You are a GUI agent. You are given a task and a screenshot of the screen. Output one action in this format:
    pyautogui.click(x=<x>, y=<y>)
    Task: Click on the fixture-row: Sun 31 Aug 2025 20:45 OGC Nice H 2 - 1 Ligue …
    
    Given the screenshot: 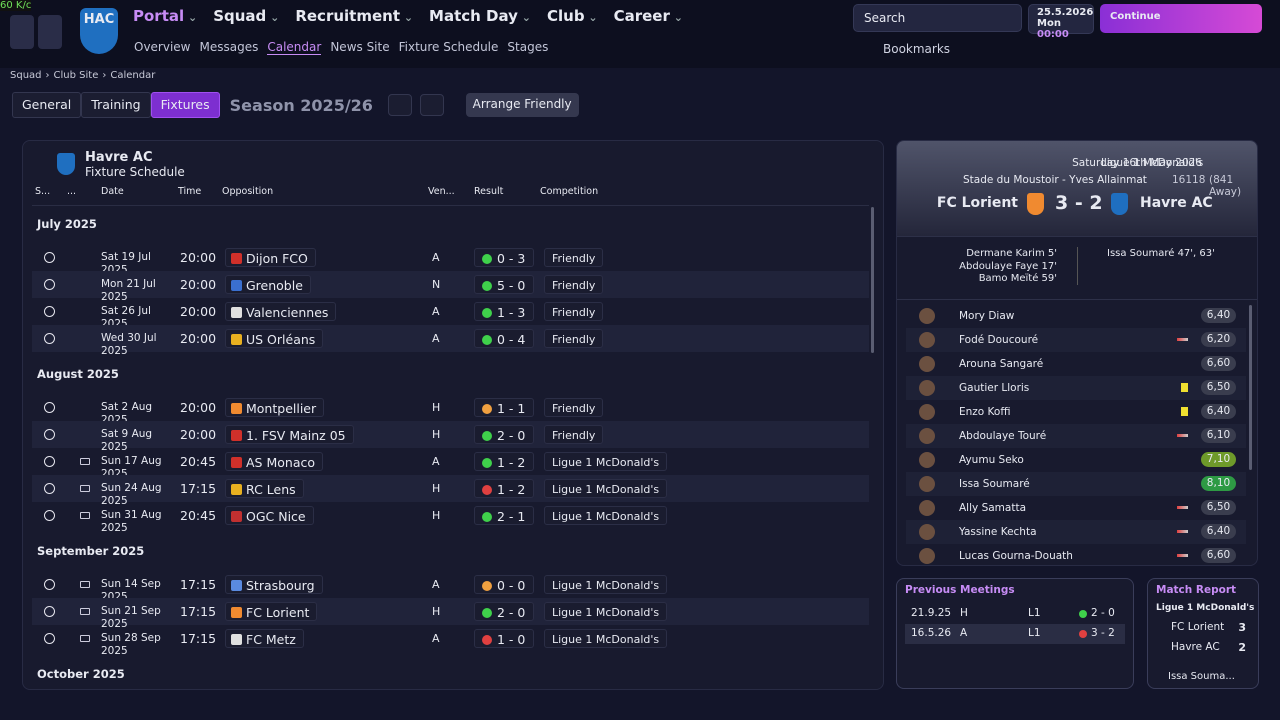 What is the action you would take?
    pyautogui.click(x=450, y=518)
    